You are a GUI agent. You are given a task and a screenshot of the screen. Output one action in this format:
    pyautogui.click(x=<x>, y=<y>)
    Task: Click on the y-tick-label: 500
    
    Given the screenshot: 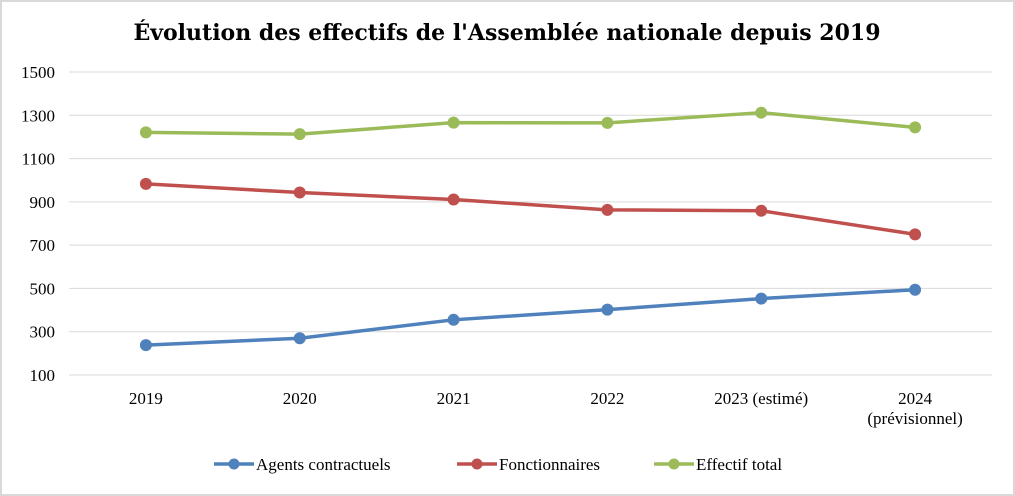 What is the action you would take?
    pyautogui.click(x=43, y=288)
    